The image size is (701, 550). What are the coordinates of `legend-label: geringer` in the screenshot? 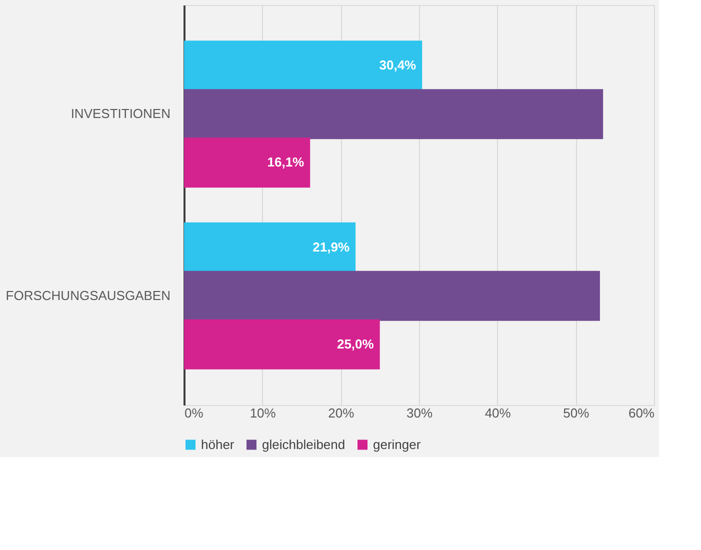 It's located at (397, 444).